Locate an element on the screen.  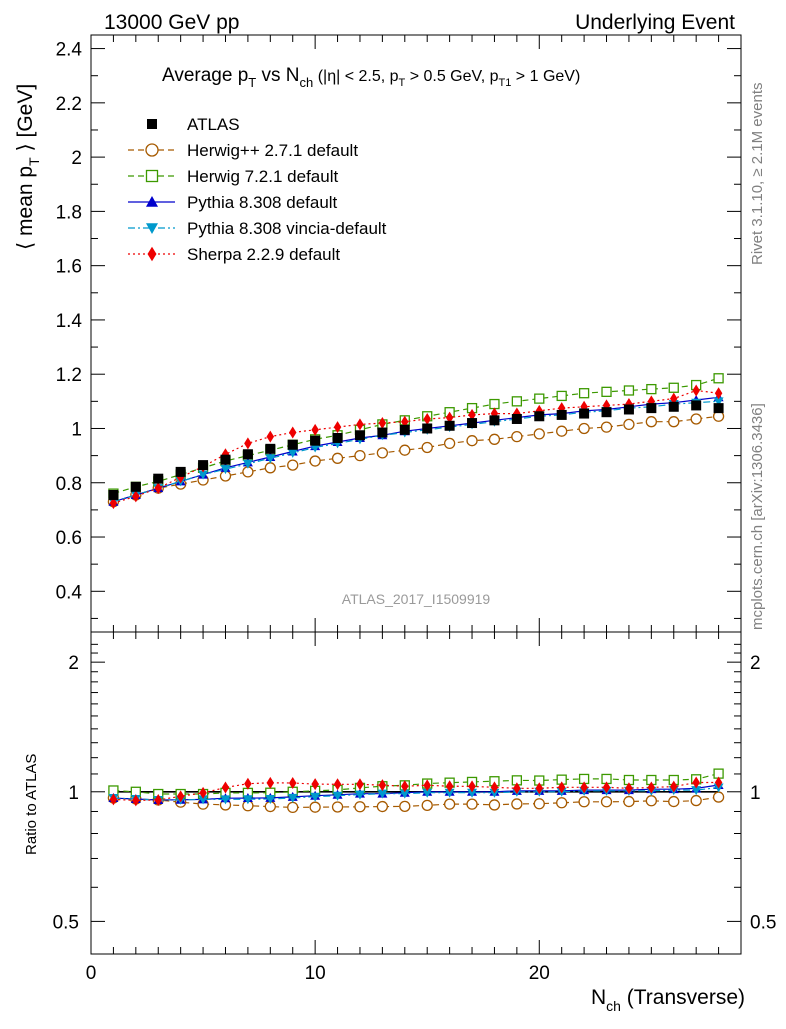
y-tick-label-ratio-left: 2 is located at coordinates (73, 663).